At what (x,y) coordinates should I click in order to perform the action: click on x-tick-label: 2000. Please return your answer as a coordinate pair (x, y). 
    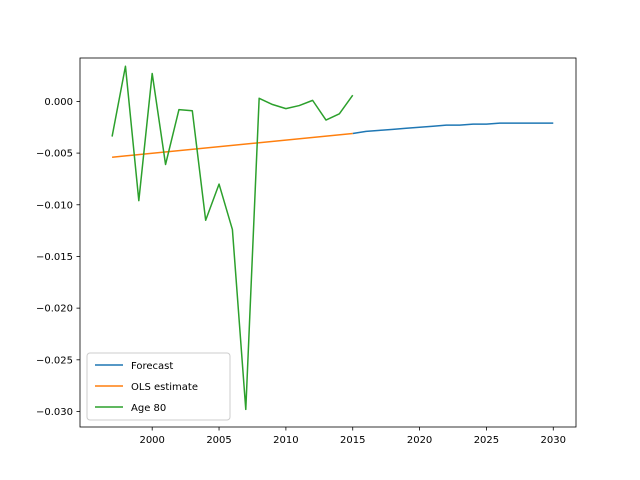
    Looking at the image, I should click on (151, 440).